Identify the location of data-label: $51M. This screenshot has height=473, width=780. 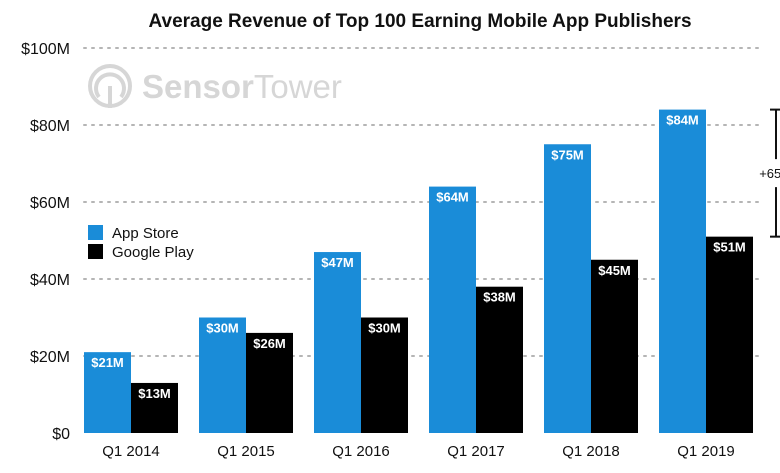
(729, 247).